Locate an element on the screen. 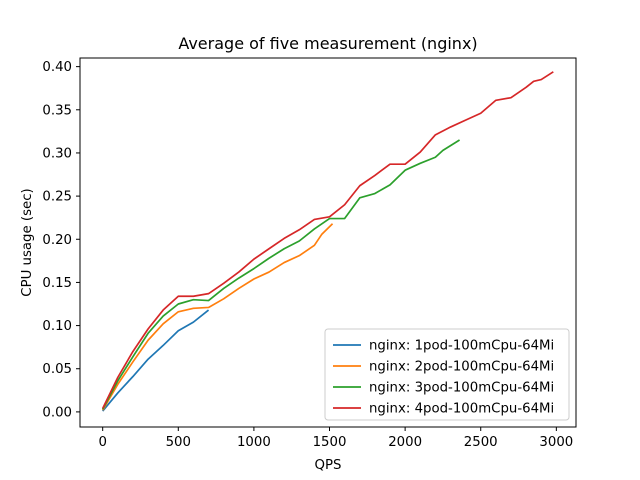 The image size is (640, 480). y-tick-label: 0.40 is located at coordinates (57, 67).